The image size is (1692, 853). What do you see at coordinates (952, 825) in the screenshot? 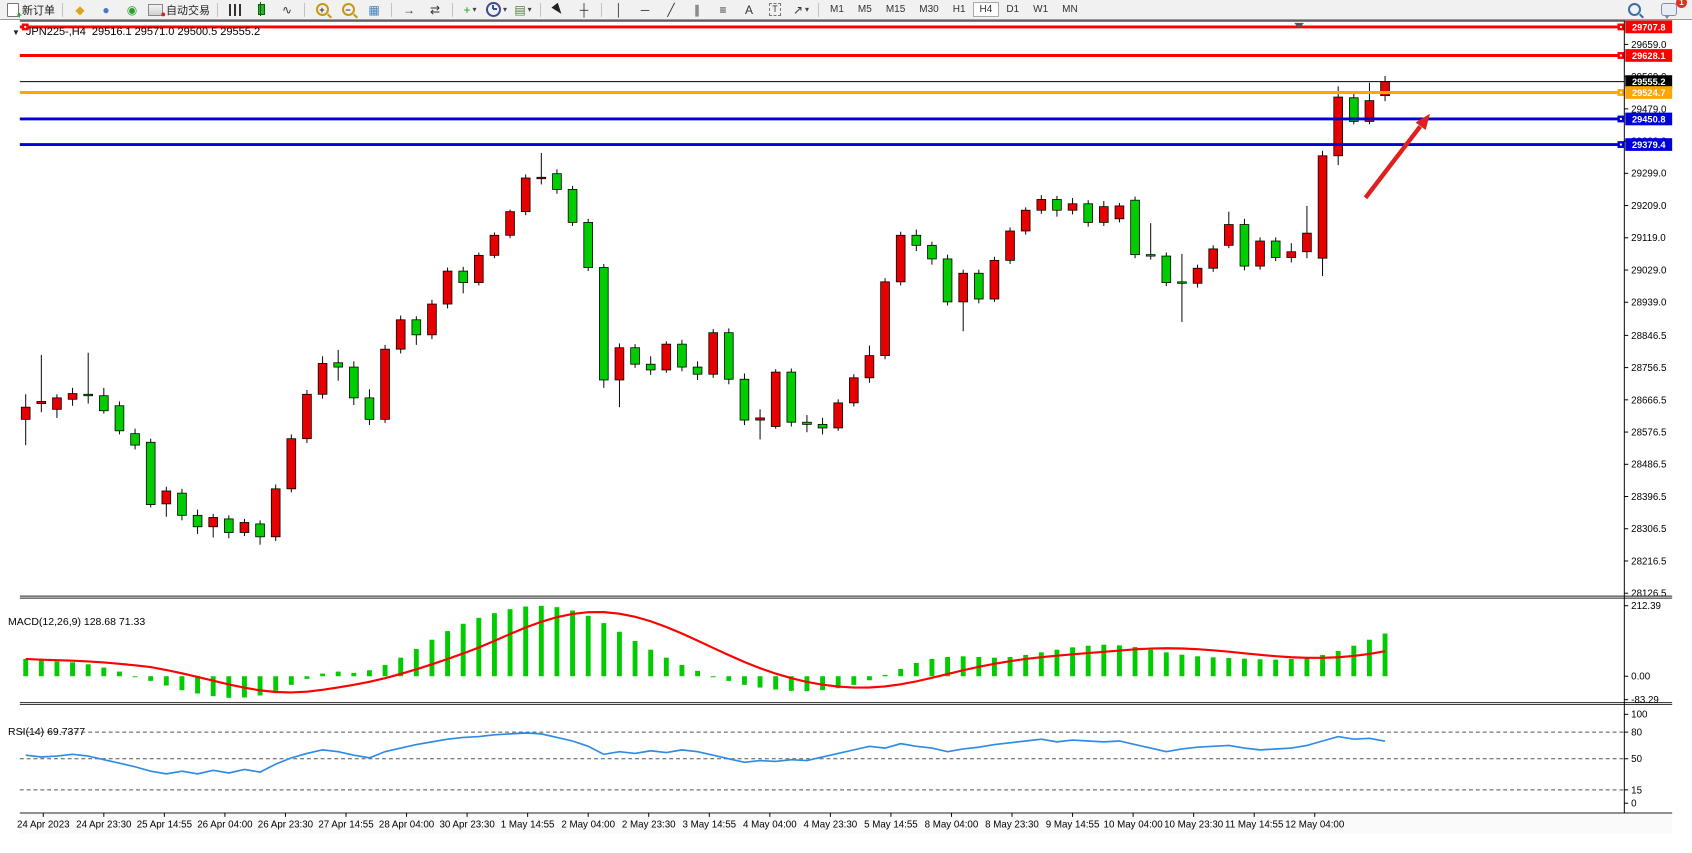
I see `time-axis-label: 8 May 04:00` at bounding box center [952, 825].